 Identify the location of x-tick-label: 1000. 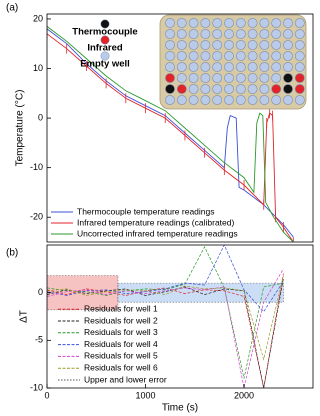
(146, 395).